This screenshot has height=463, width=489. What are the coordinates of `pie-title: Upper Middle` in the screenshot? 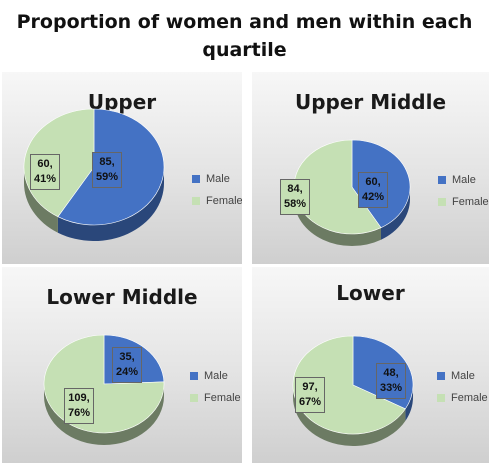 It's located at (370, 102).